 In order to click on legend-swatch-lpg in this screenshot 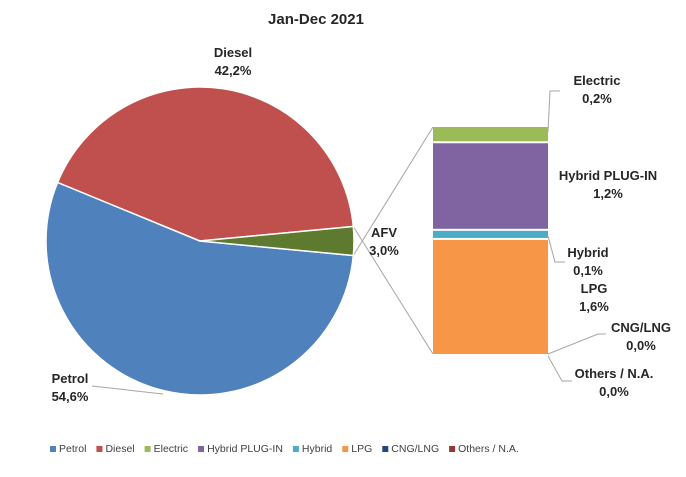, I will do `click(345, 449)`.